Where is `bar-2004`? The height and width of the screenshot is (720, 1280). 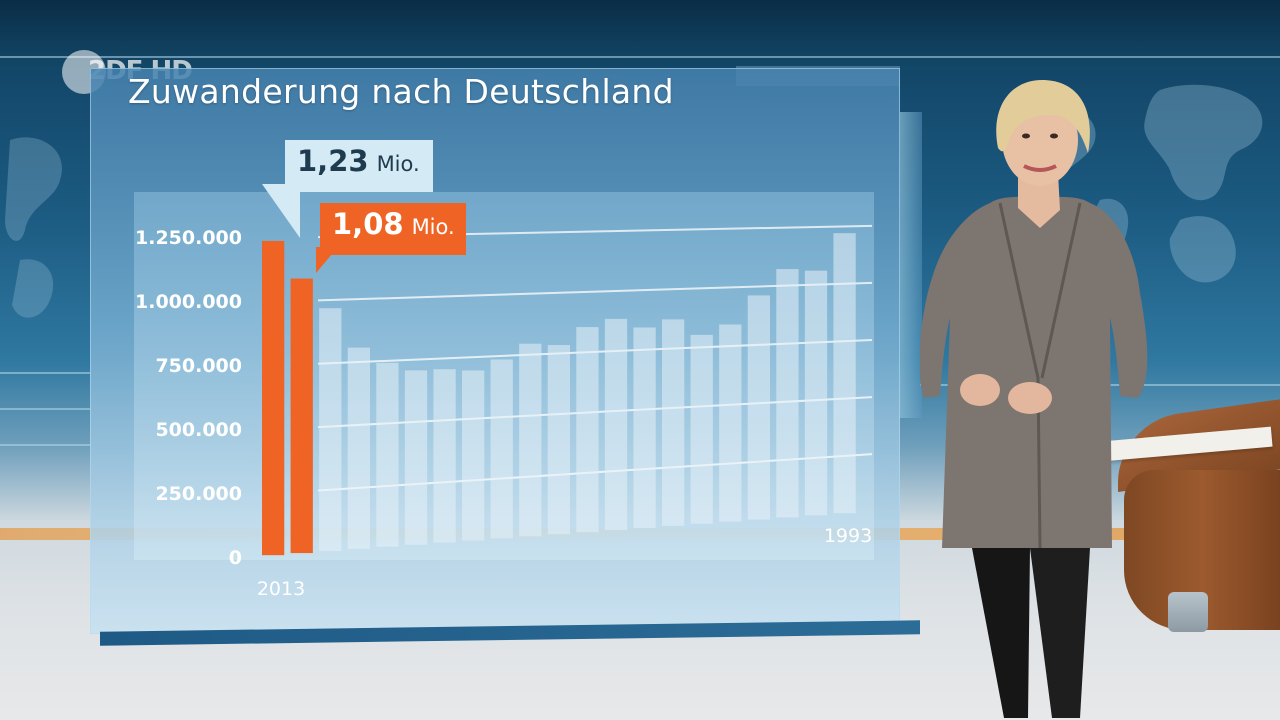
bar-2004 is located at coordinates (530, 440).